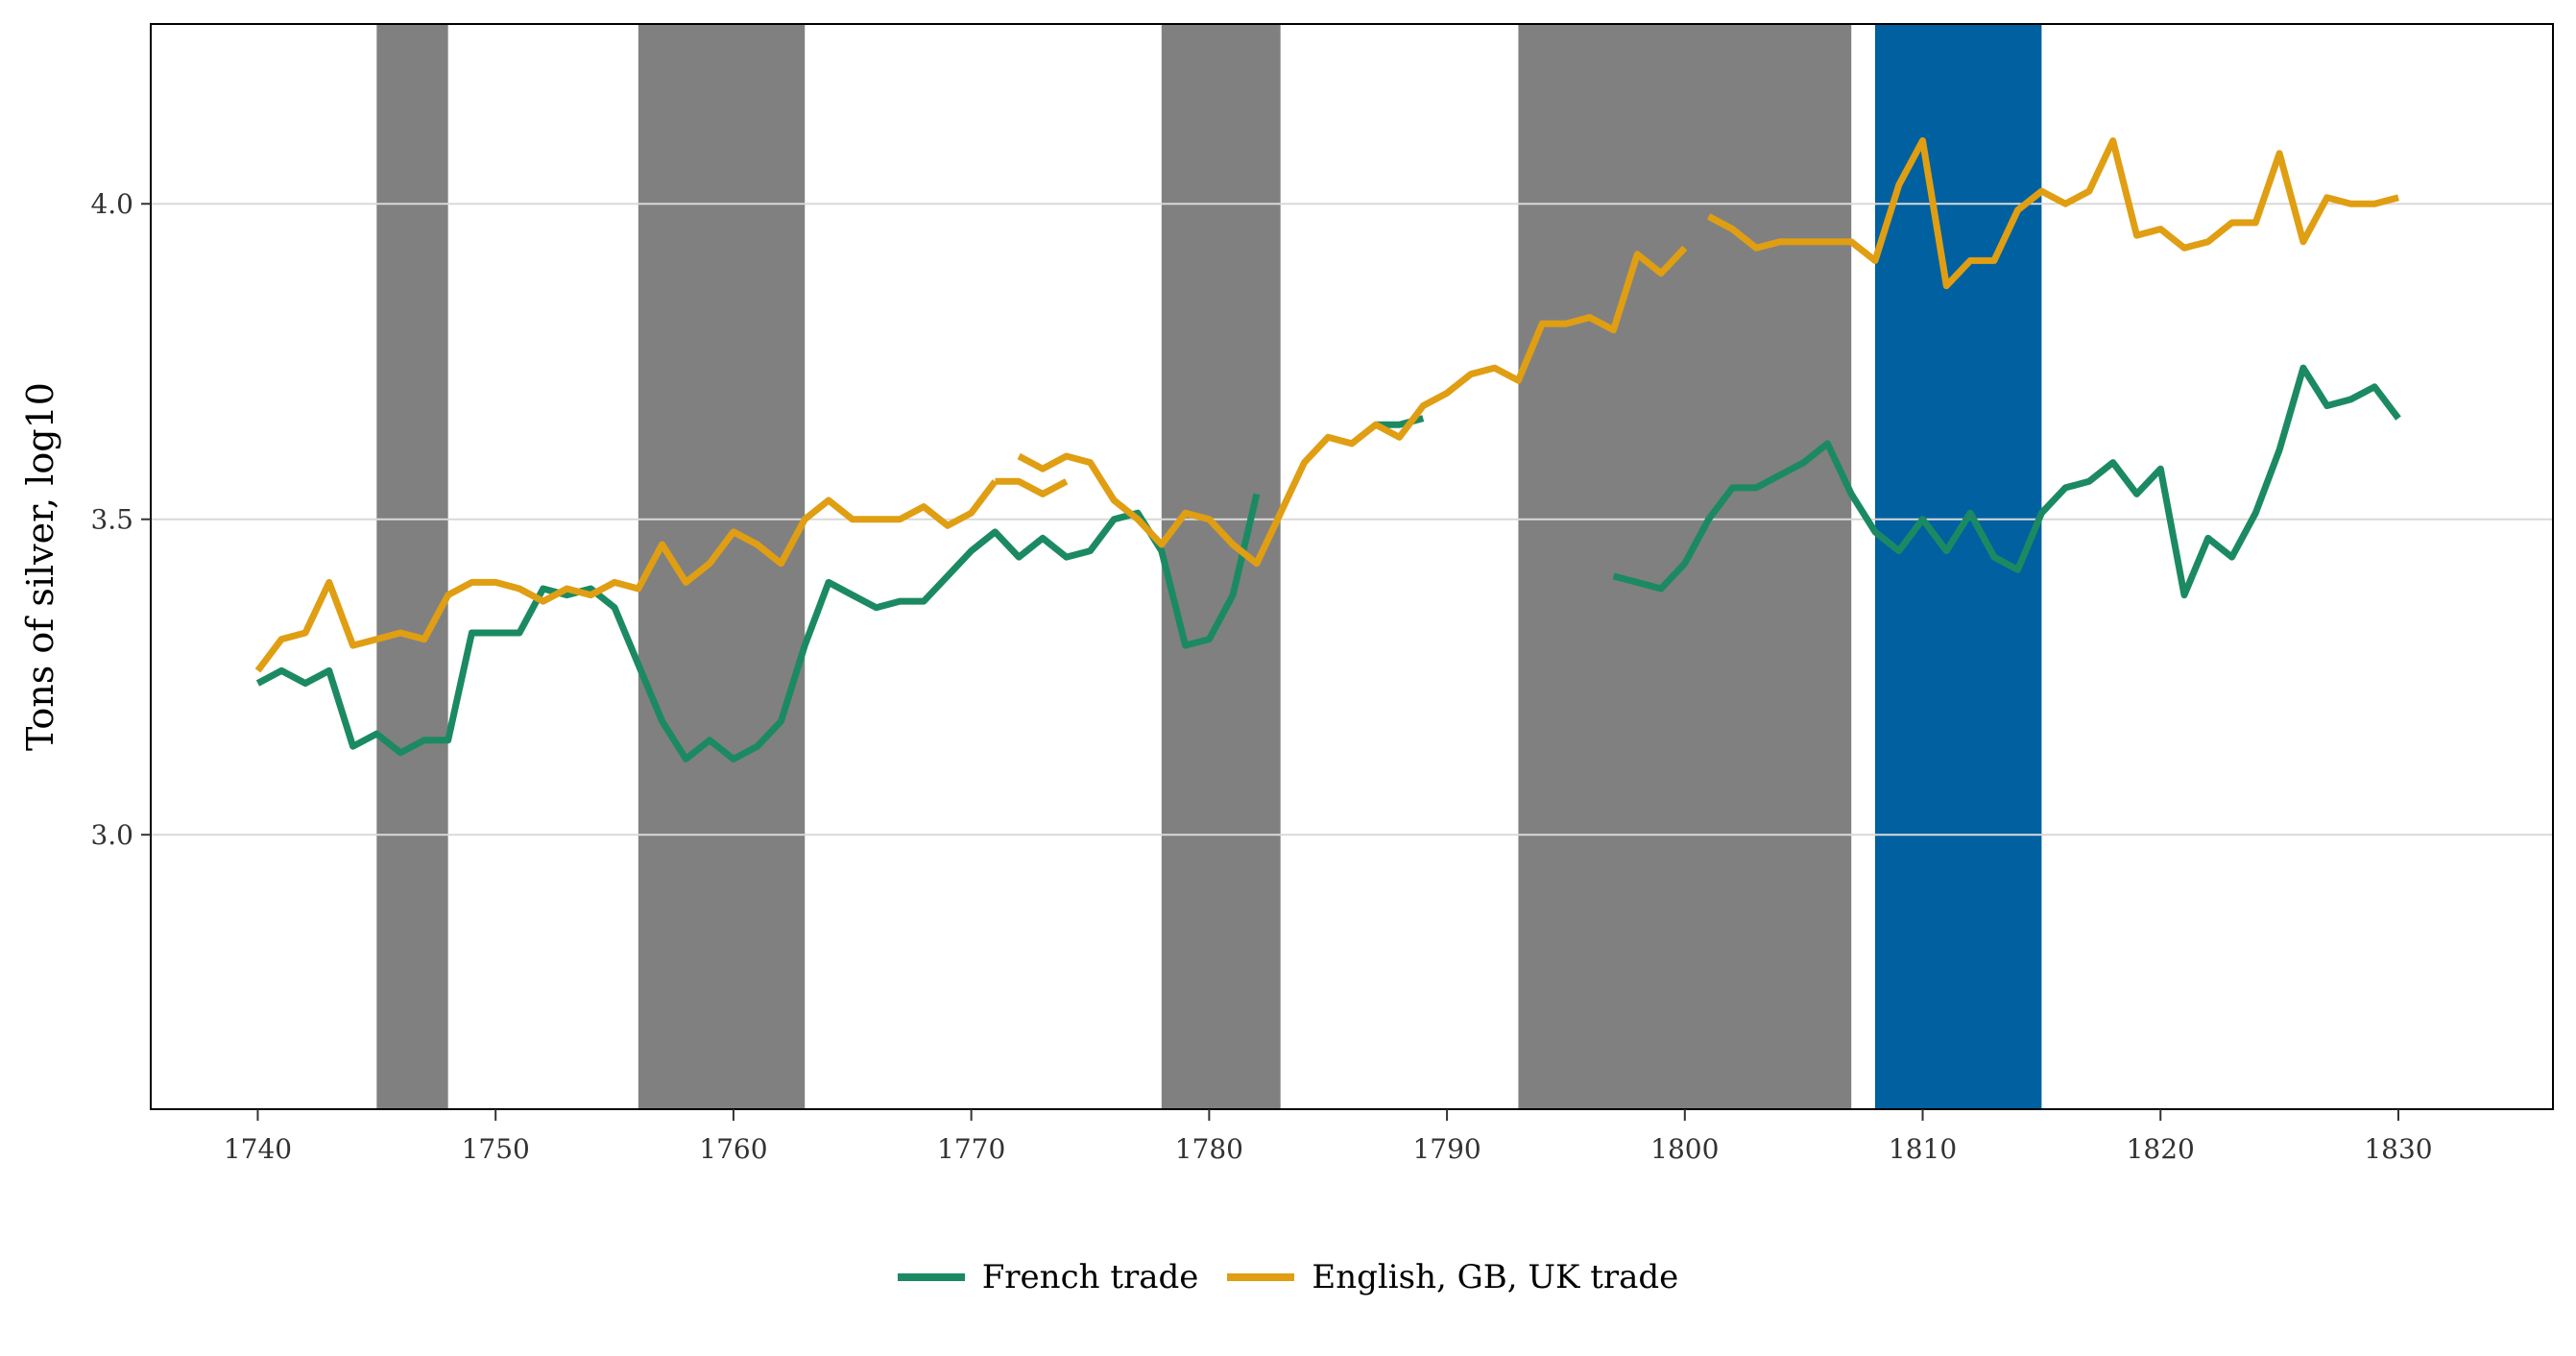 Image resolution: width=2576 pixels, height=1356 pixels. What do you see at coordinates (1090, 1277) in the screenshot?
I see `legend-label-french: French trade` at bounding box center [1090, 1277].